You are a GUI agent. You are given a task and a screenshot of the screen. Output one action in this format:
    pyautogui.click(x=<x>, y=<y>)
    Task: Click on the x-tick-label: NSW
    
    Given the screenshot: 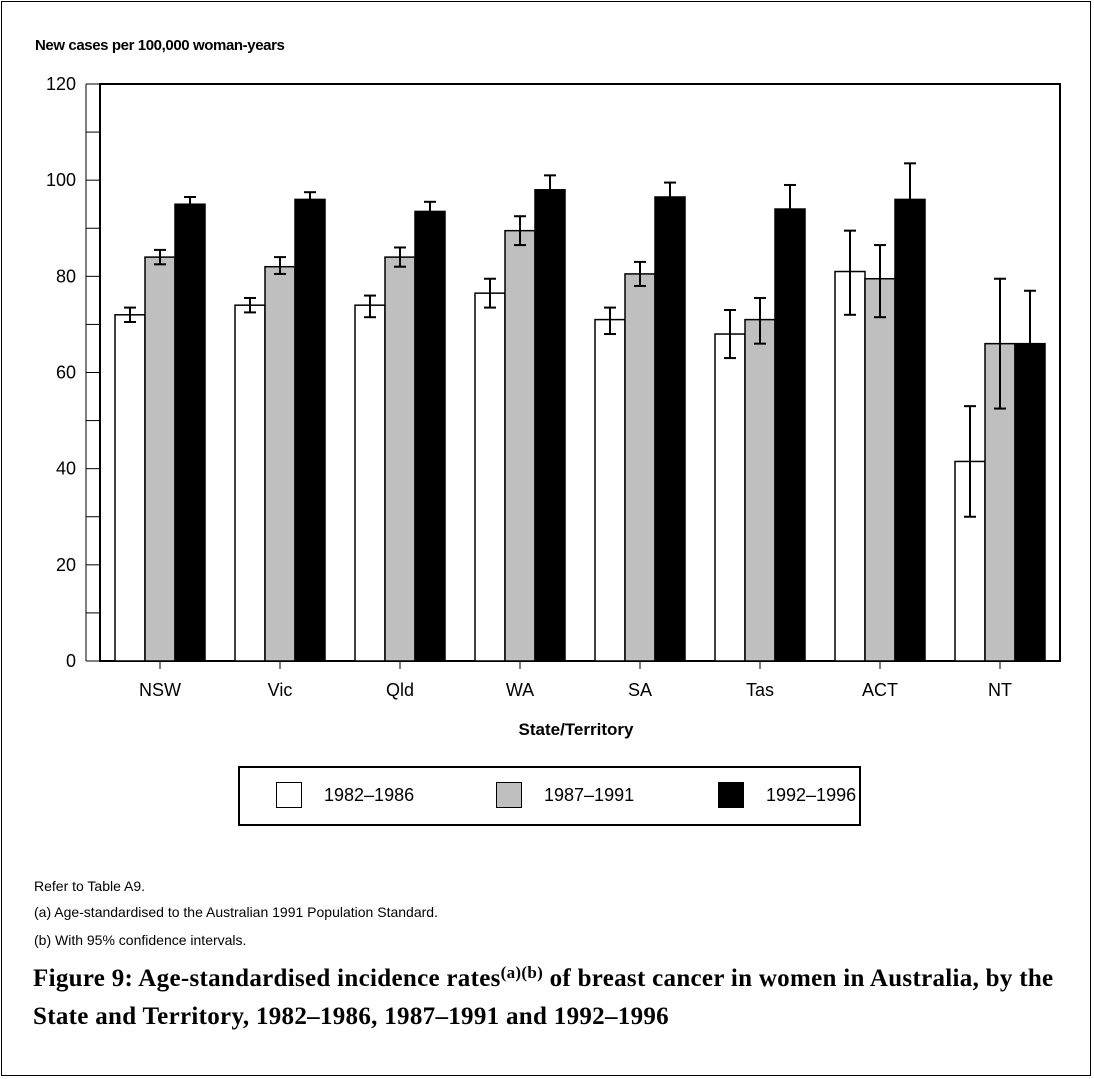 What is the action you would take?
    pyautogui.click(x=160, y=690)
    